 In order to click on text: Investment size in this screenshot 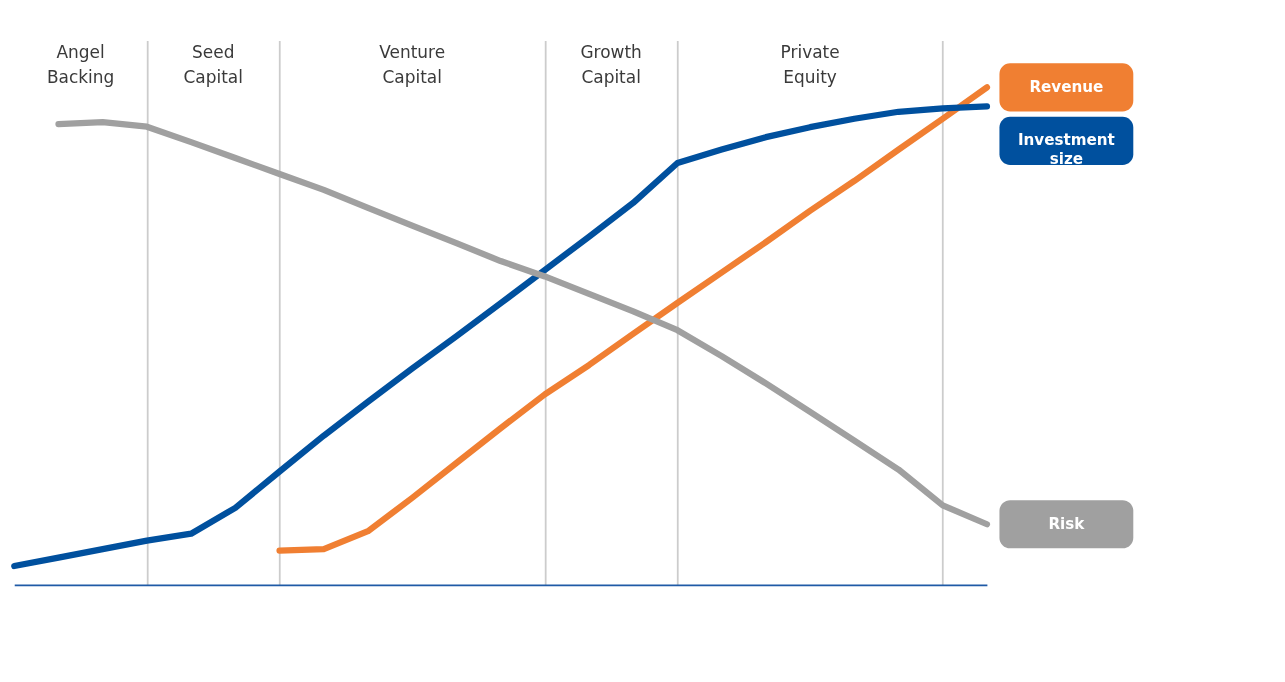, I will do `click(1066, 150)`.